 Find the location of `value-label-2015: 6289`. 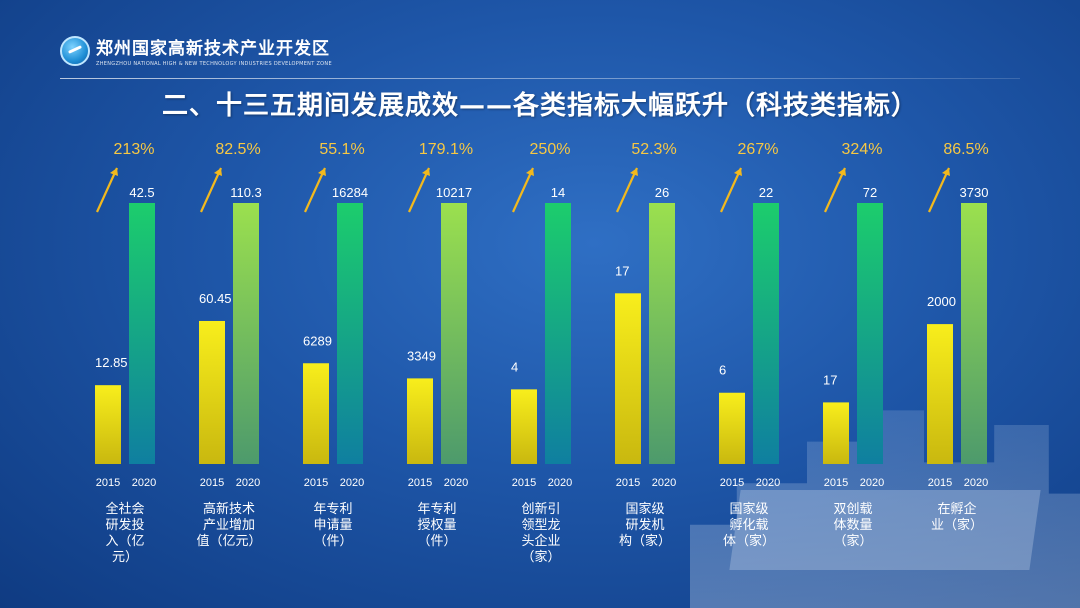

value-label-2015: 6289 is located at coordinates (317, 340).